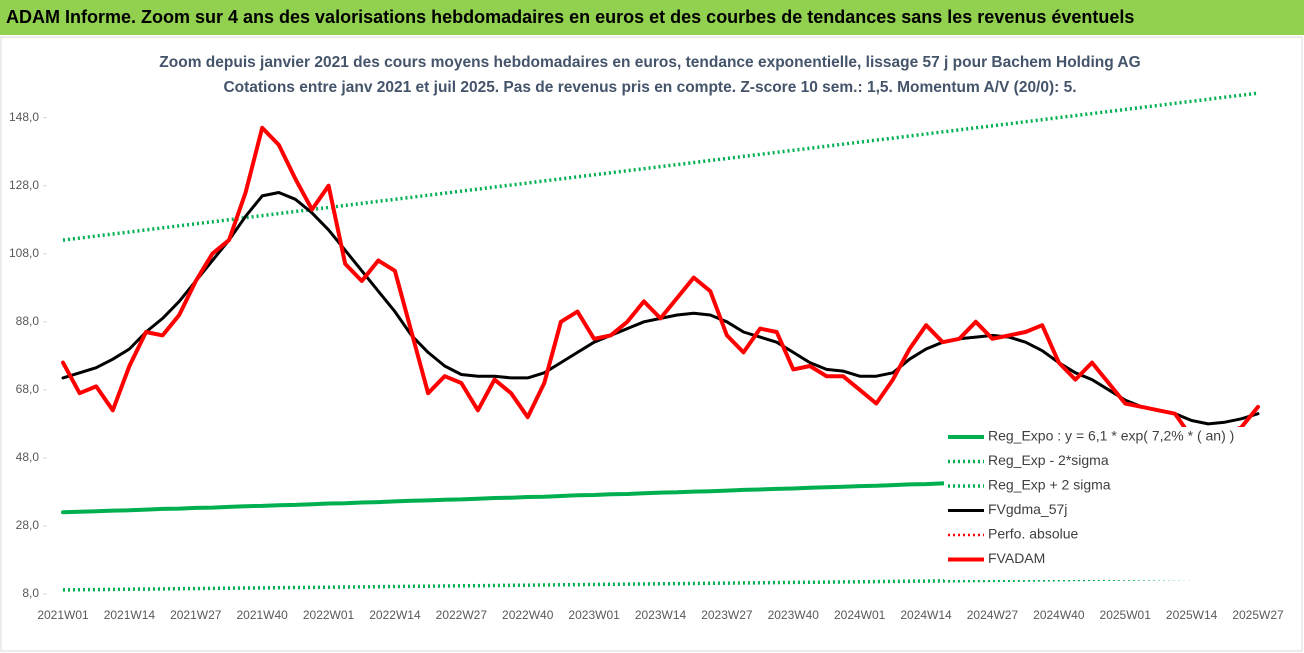 This screenshot has width=1304, height=653. I want to click on x-tick-label: 2024W40, so click(1059, 615).